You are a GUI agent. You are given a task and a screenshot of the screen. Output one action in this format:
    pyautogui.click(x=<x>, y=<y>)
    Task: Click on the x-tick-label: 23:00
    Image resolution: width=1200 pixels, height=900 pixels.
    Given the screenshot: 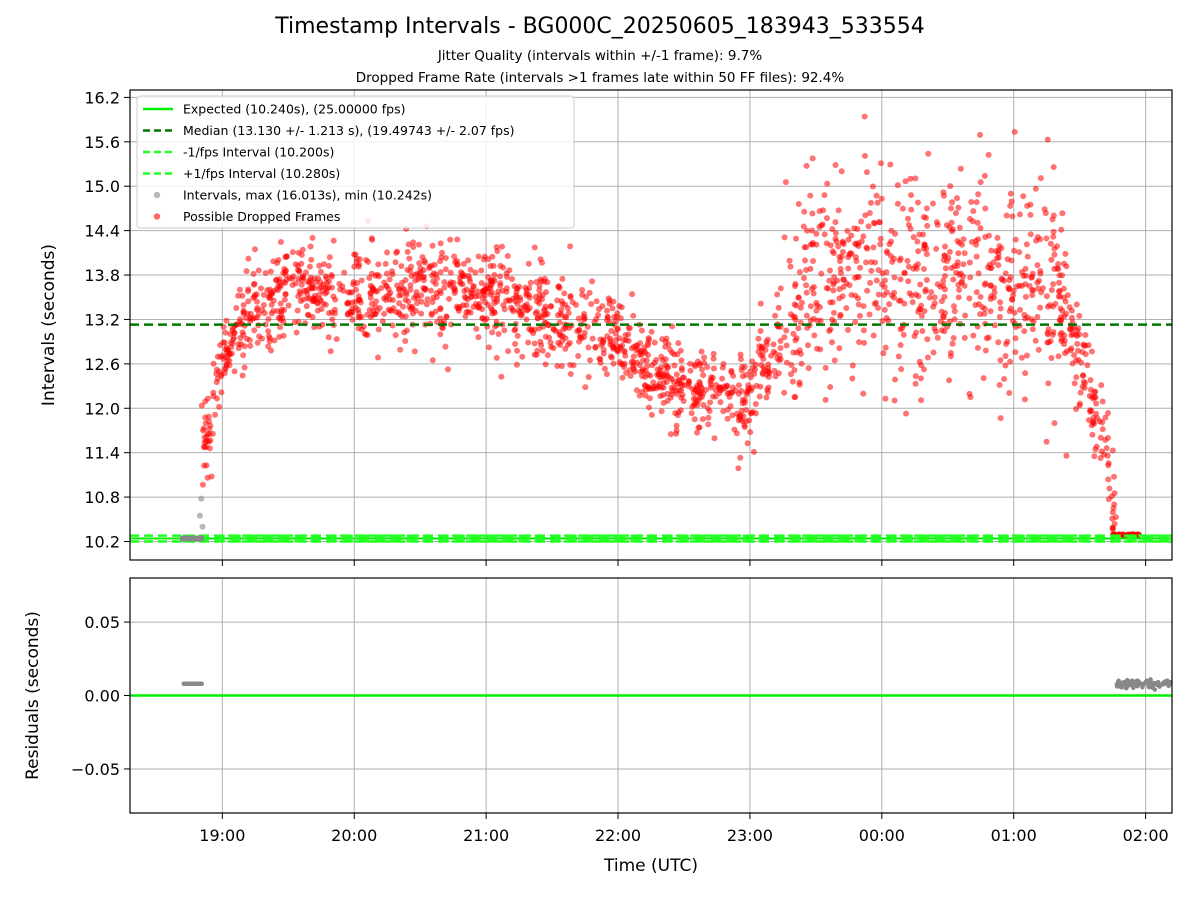 What is the action you would take?
    pyautogui.click(x=750, y=835)
    